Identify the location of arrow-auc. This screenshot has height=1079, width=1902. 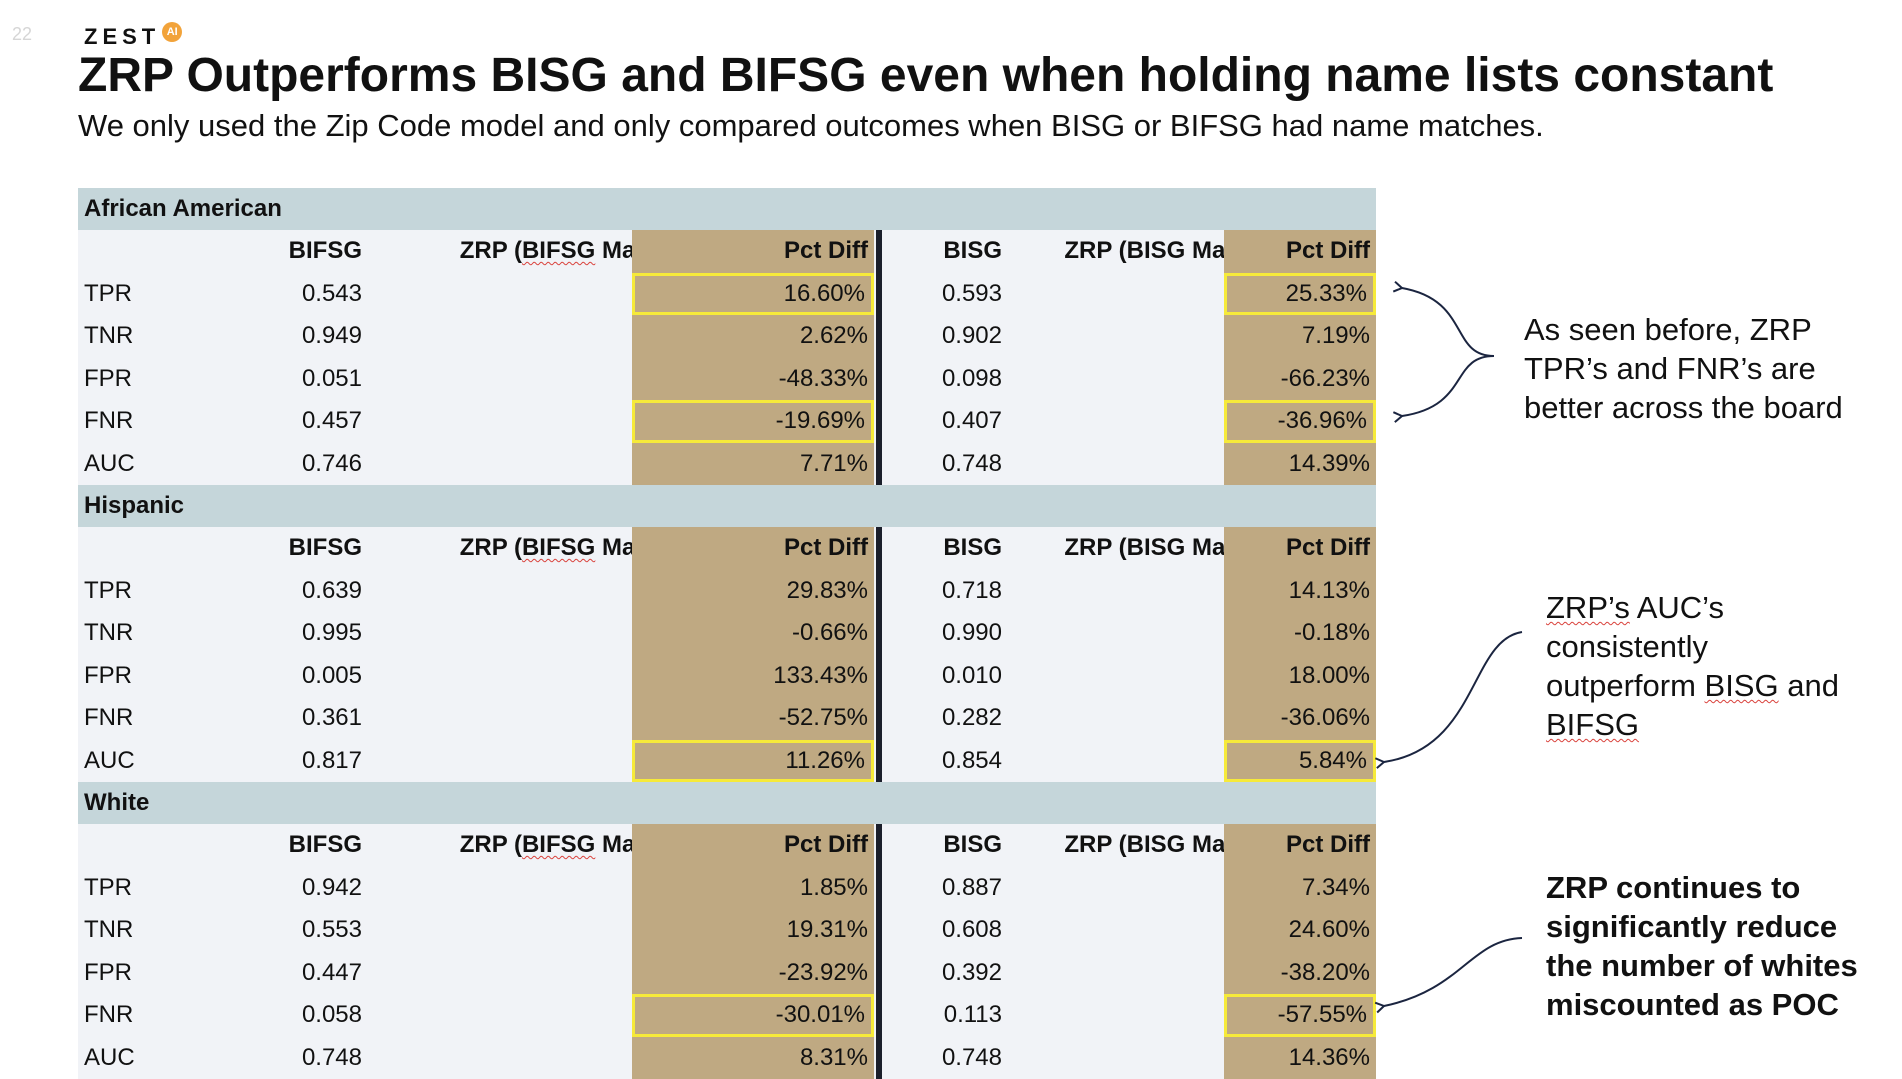
(1453, 697).